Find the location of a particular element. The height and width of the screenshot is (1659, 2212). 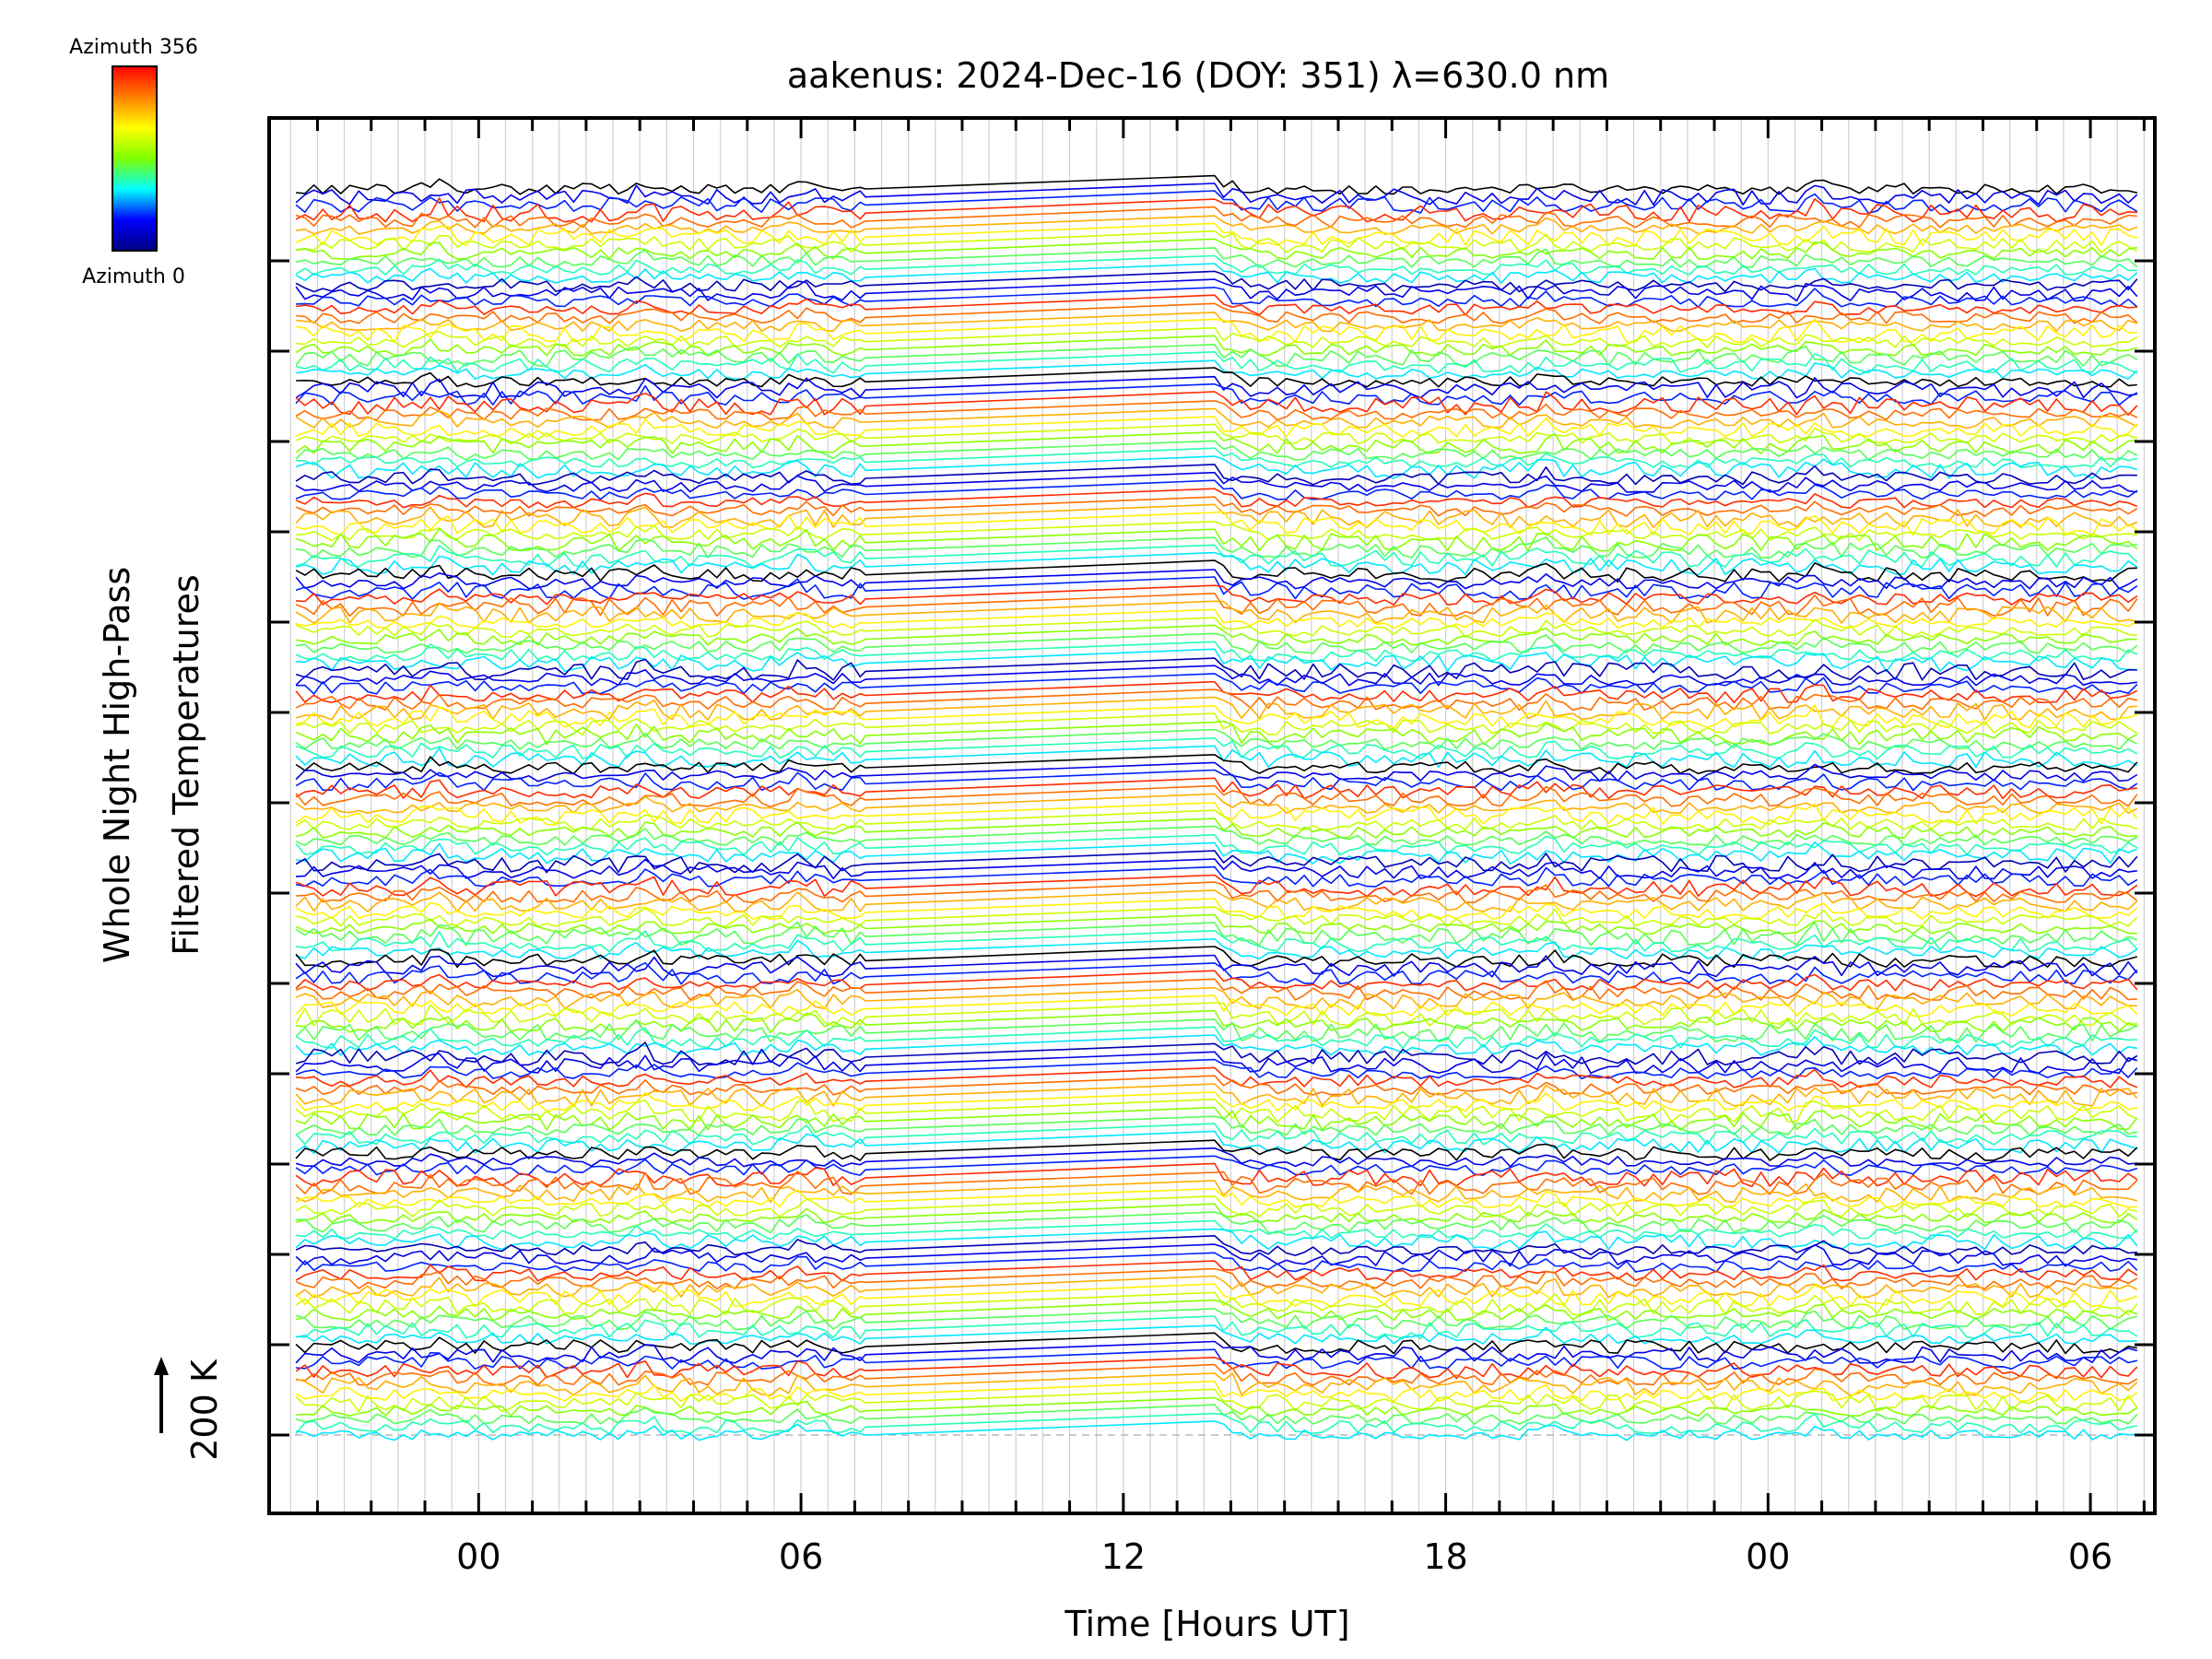

colorbar: Azimuth 356 Azimuth 0 is located at coordinates (133, 162).